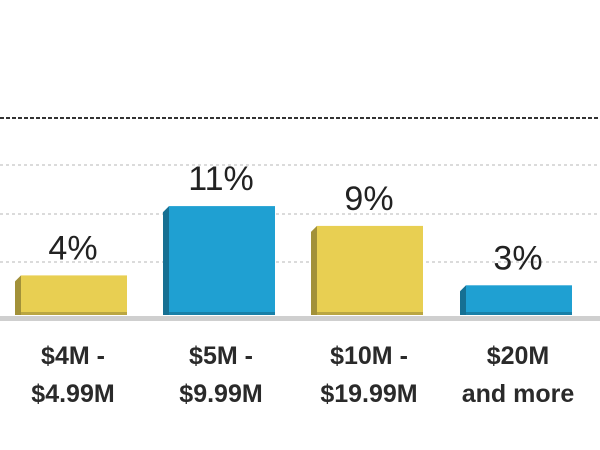 The image size is (600, 450). I want to click on bar-3-face, so click(370, 270).